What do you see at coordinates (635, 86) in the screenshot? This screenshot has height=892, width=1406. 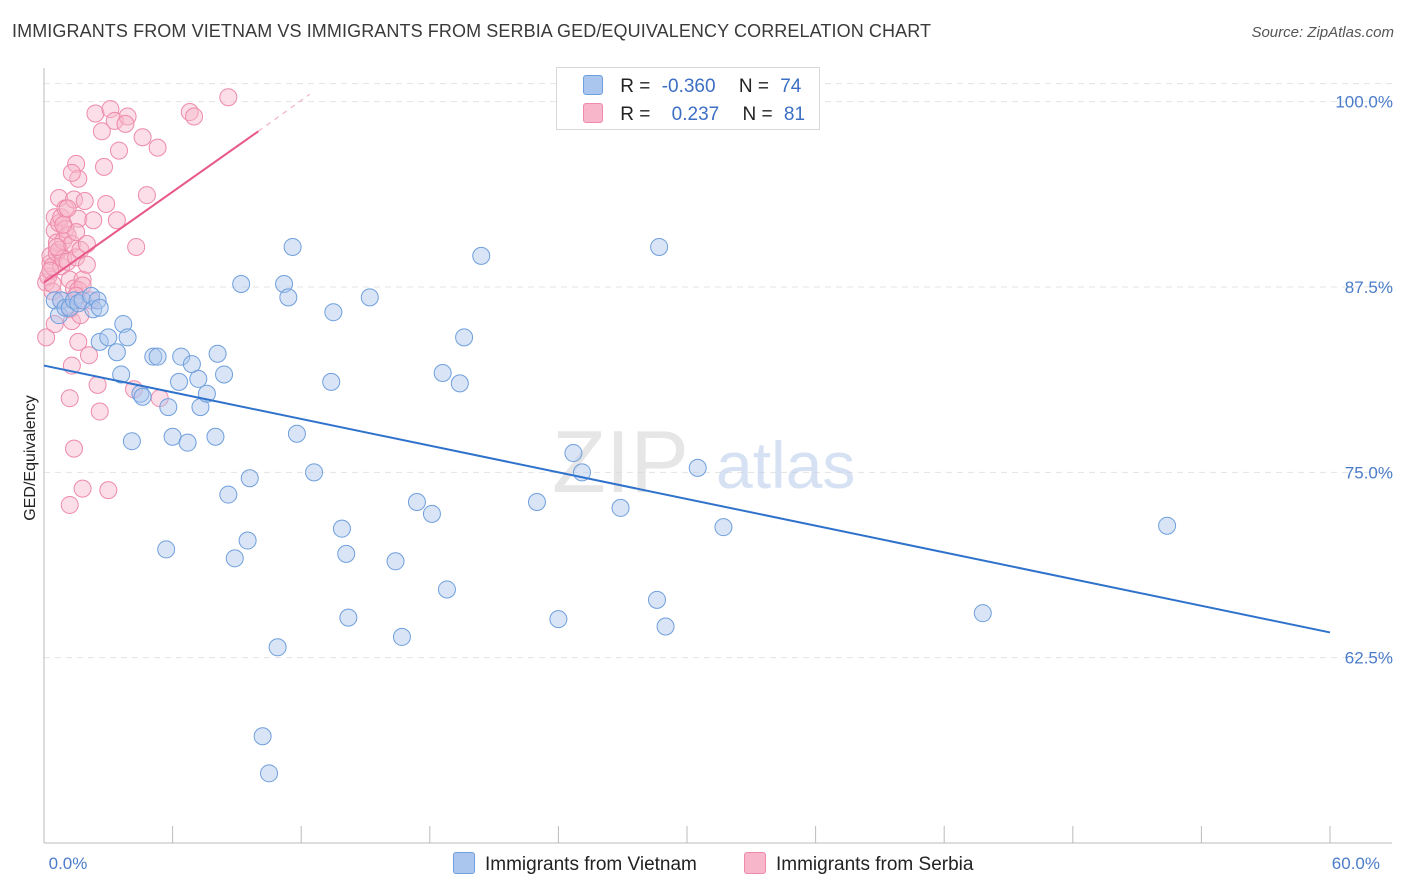 I see `vietnam-r-label: R =` at bounding box center [635, 86].